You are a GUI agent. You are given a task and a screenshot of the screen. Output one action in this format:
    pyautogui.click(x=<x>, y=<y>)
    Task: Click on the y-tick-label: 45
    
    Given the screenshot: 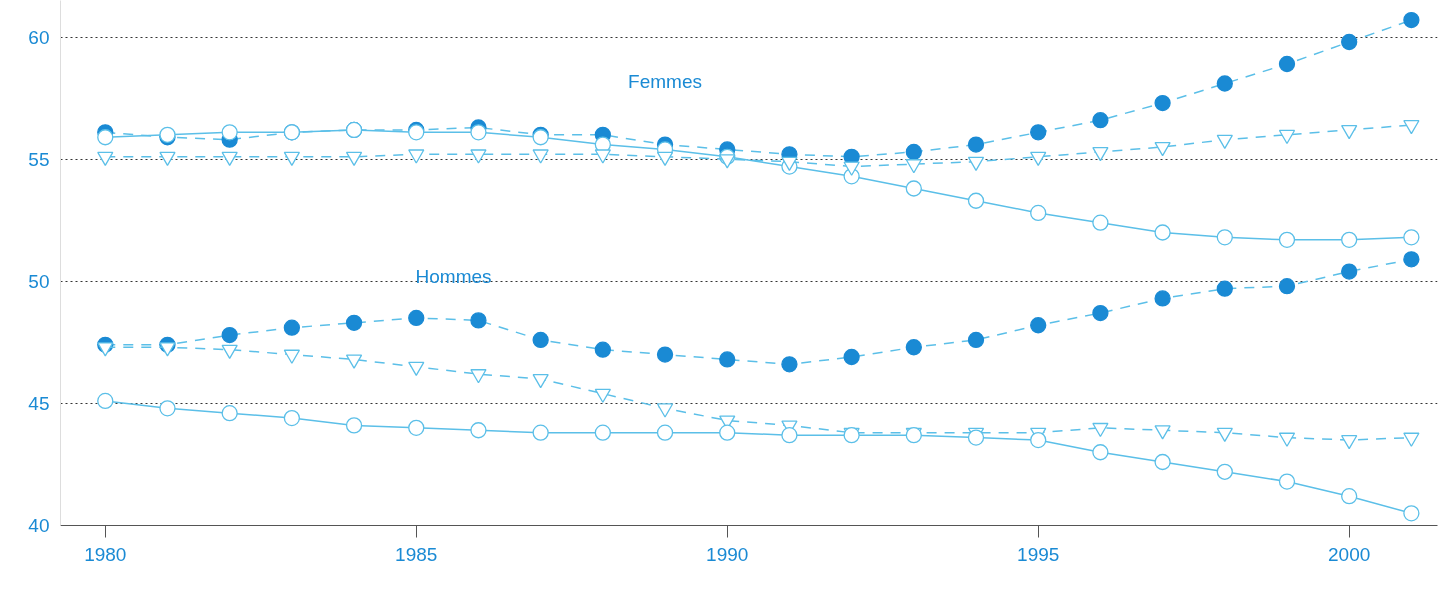 What is the action you would take?
    pyautogui.click(x=39, y=403)
    